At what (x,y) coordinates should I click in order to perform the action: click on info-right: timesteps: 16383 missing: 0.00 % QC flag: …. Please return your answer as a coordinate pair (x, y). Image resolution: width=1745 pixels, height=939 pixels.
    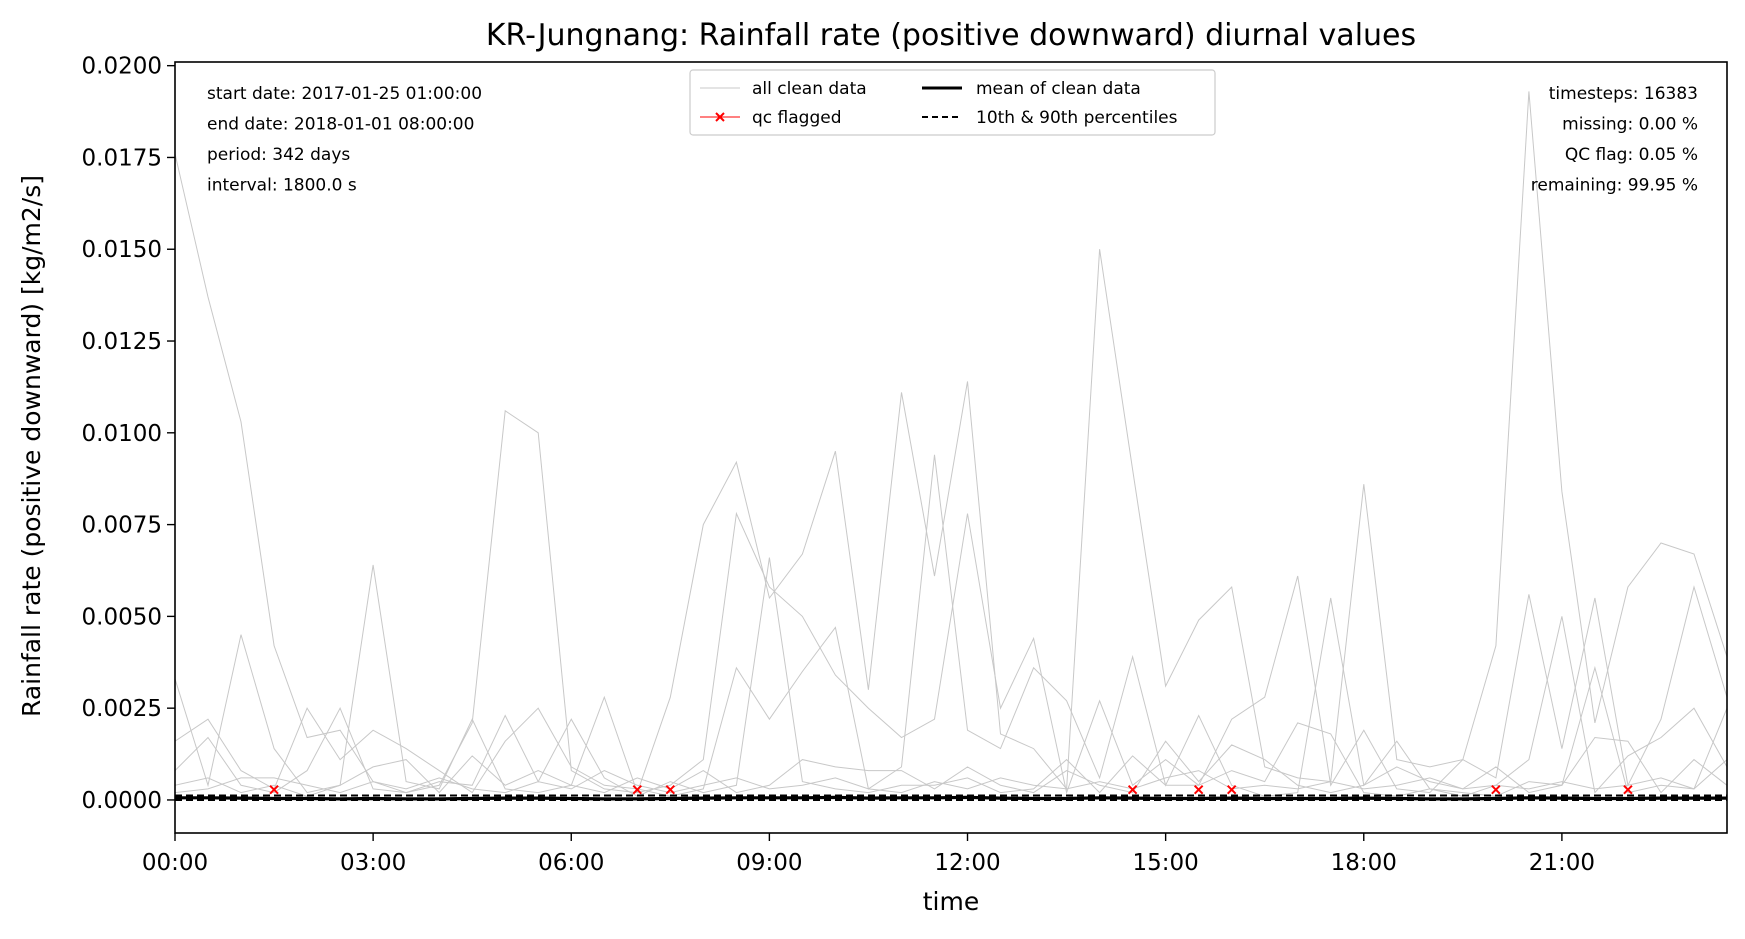
    Looking at the image, I should click on (1614, 140).